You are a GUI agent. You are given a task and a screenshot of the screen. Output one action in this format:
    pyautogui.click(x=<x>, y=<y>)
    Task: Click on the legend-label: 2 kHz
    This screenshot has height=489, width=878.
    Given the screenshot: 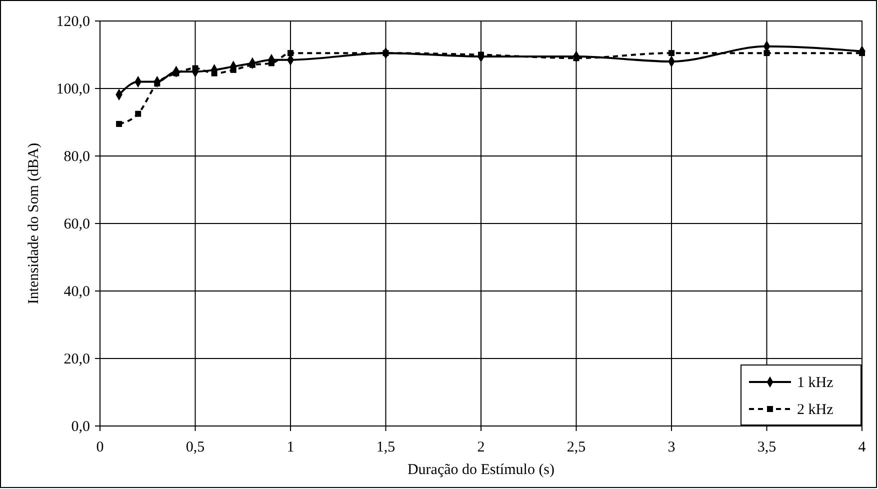 What is the action you would take?
    pyautogui.click(x=815, y=410)
    